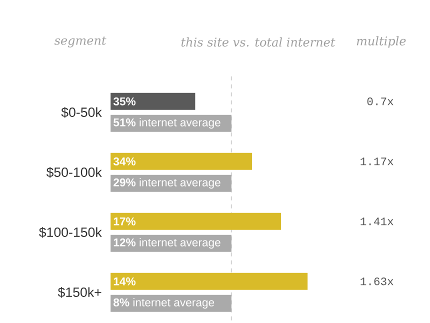 The image size is (430, 323). Describe the element at coordinates (167, 243) in the screenshot. I see `annotation: 12% internet average` at that location.